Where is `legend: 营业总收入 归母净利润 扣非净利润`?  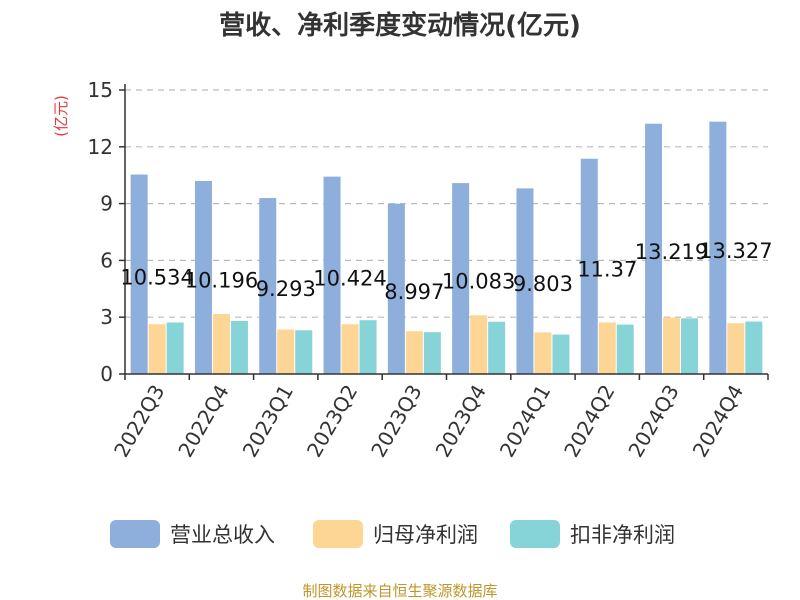 legend: 营业总收入 归母净利润 扣非净利润 is located at coordinates (392, 534).